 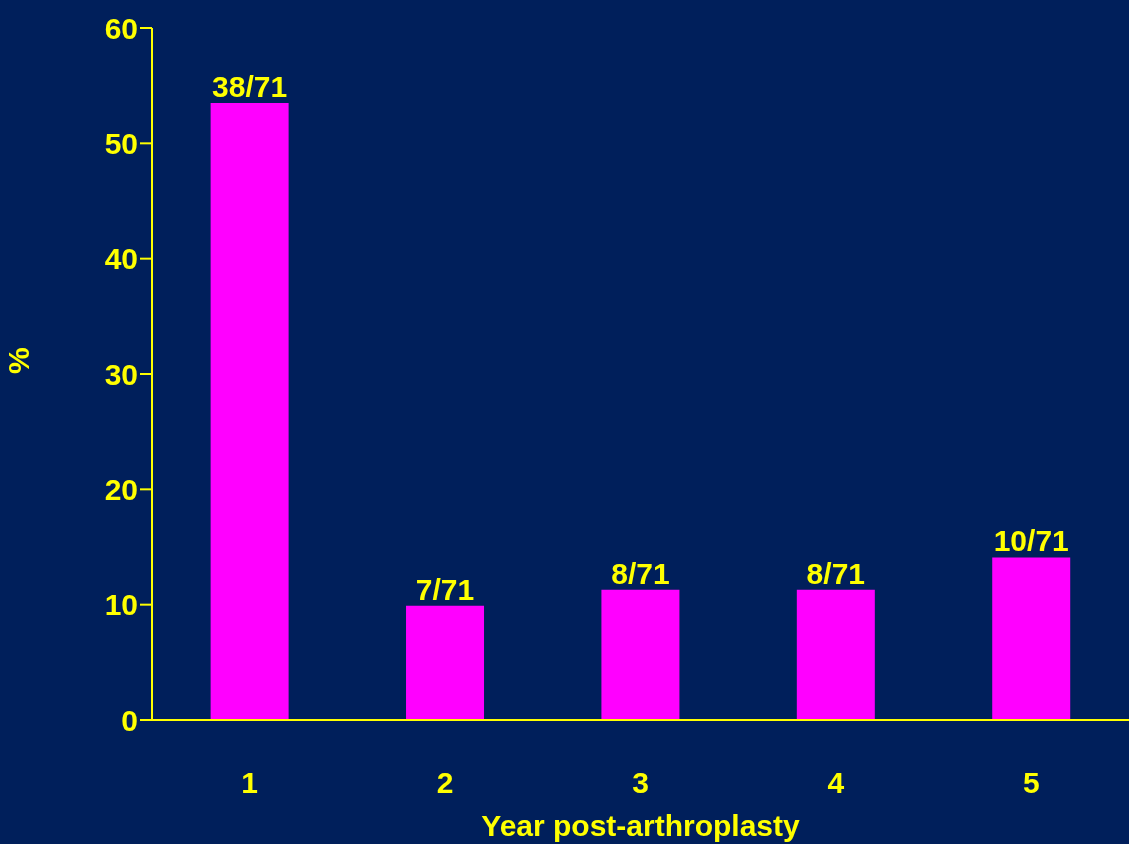 What do you see at coordinates (121, 143) in the screenshot?
I see `y-tick-label: 50` at bounding box center [121, 143].